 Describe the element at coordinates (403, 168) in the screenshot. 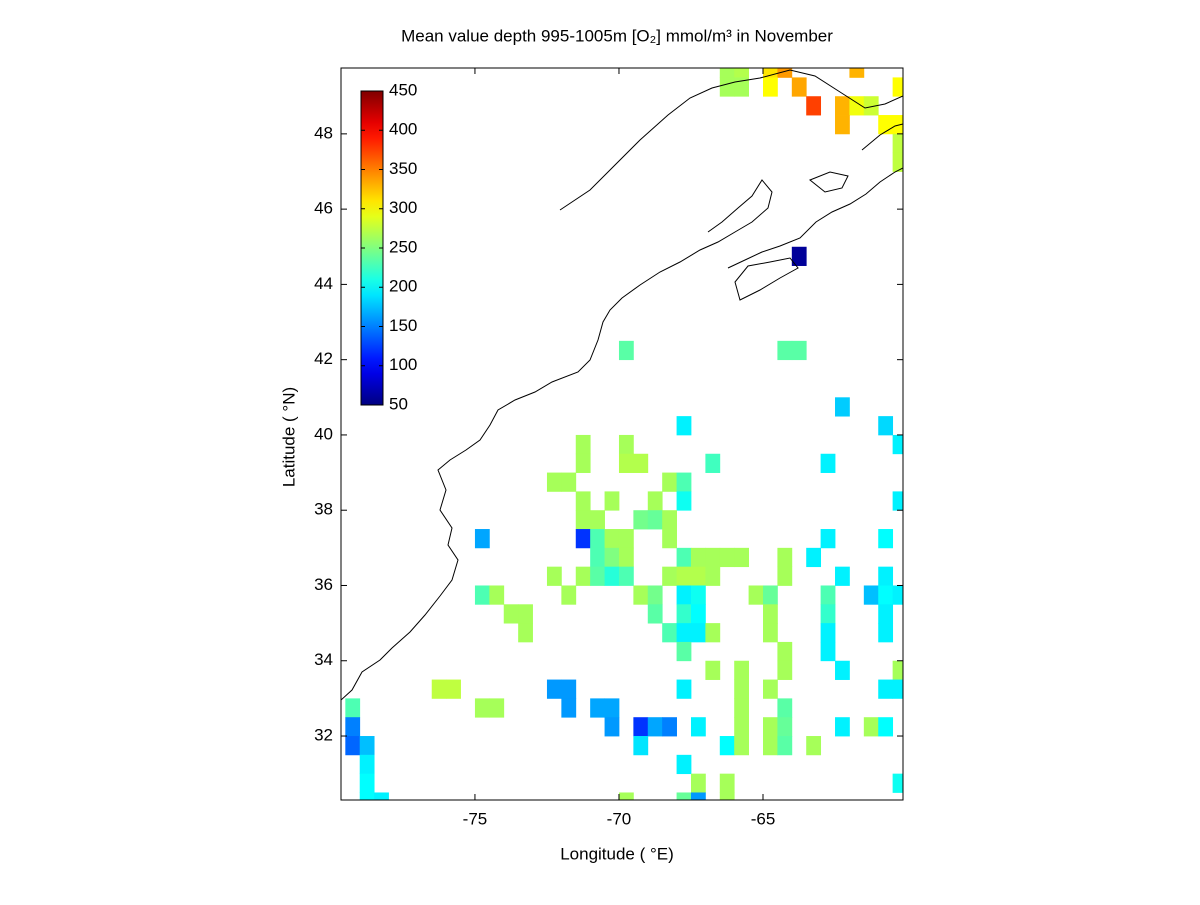

I see `colorbar-label: 350` at that location.